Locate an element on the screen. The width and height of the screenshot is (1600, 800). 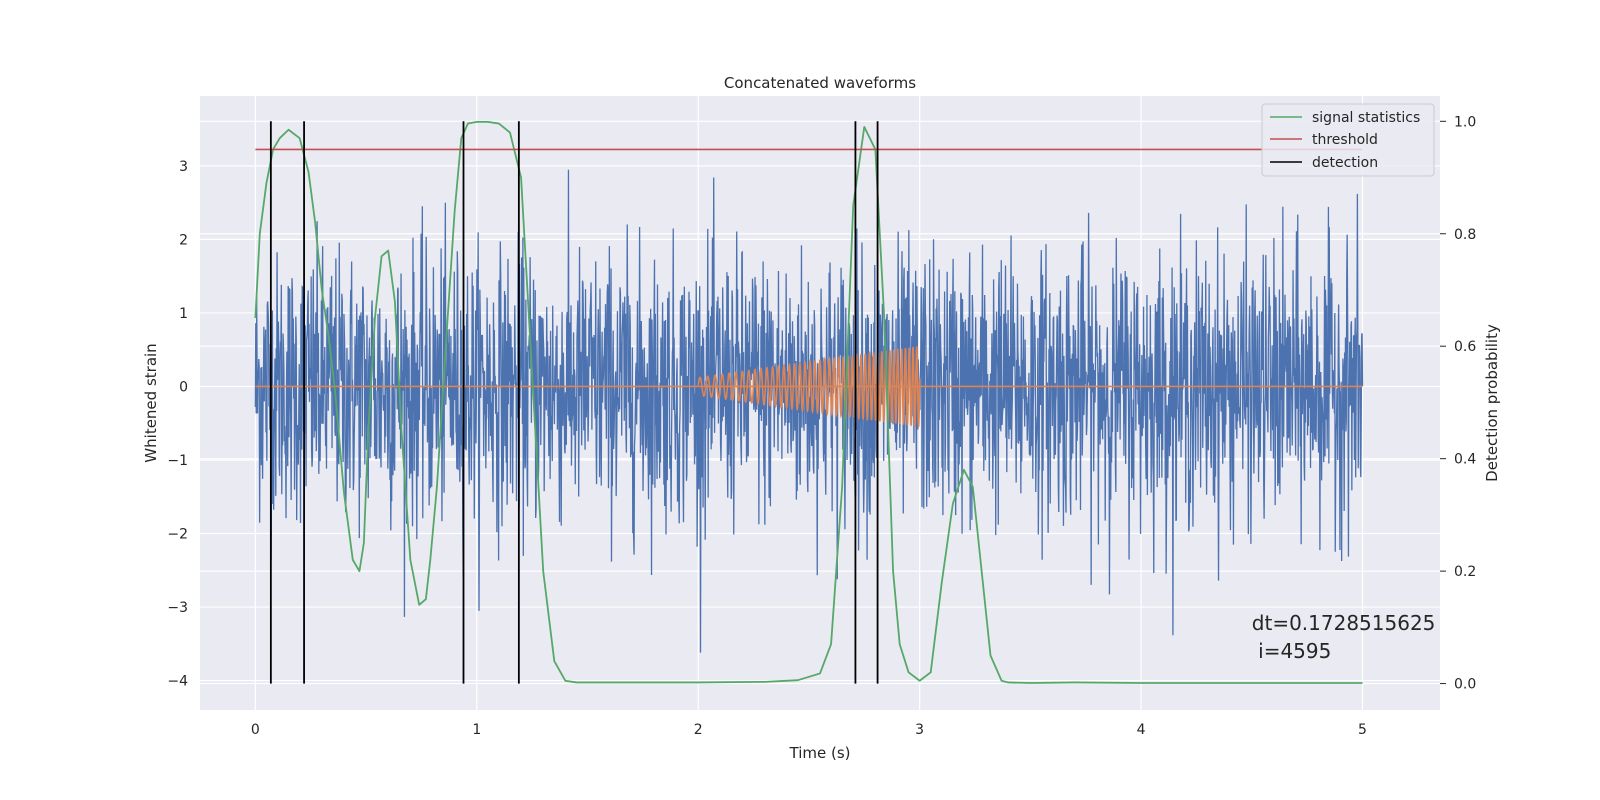
legend-label-detection: detection is located at coordinates (1345, 163).